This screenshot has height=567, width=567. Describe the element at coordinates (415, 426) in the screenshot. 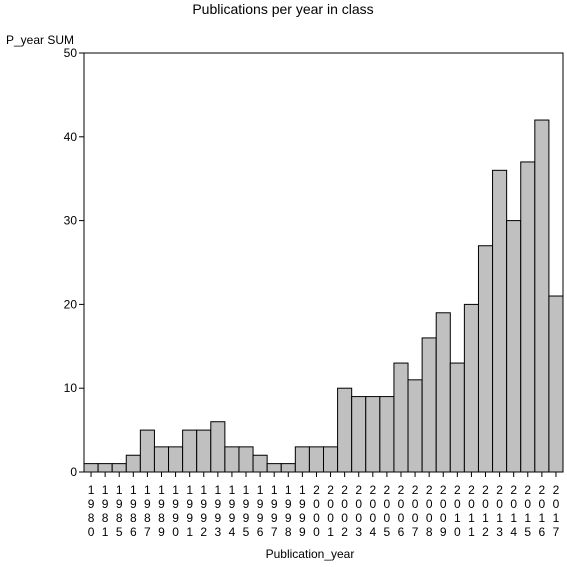

I see `bar-2007` at that location.